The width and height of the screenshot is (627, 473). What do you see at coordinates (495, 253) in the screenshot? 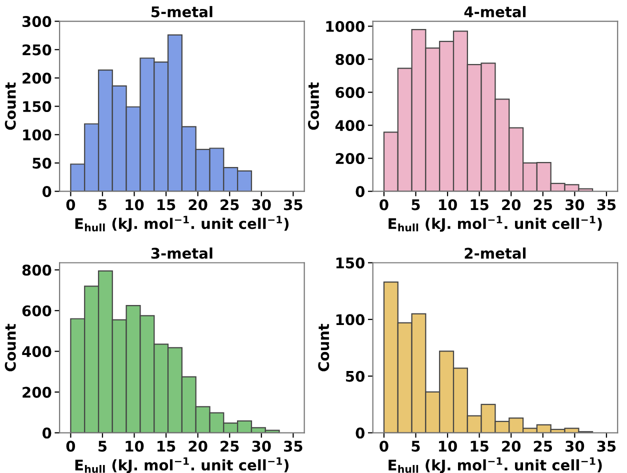
I see `chart-title: 2-metal` at bounding box center [495, 253].